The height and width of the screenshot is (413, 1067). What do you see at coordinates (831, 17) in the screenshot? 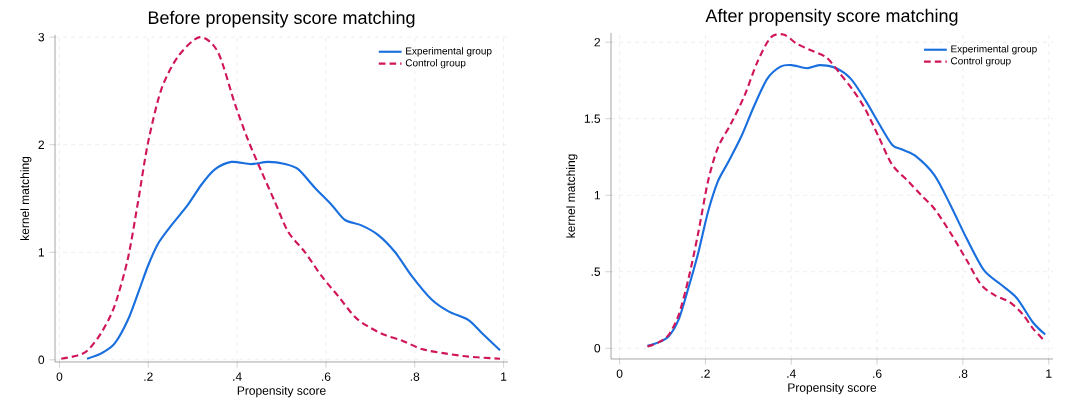
I see `chart-title: After propensity score matching` at bounding box center [831, 17].